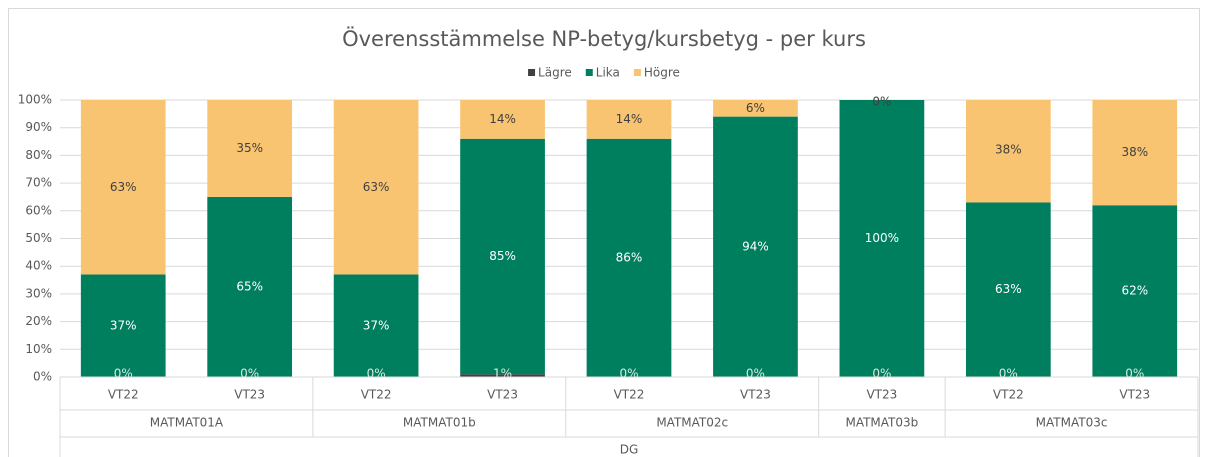 The height and width of the screenshot is (457, 1208). What do you see at coordinates (187, 423) in the screenshot?
I see `group-label: MATMAT01A` at bounding box center [187, 423].